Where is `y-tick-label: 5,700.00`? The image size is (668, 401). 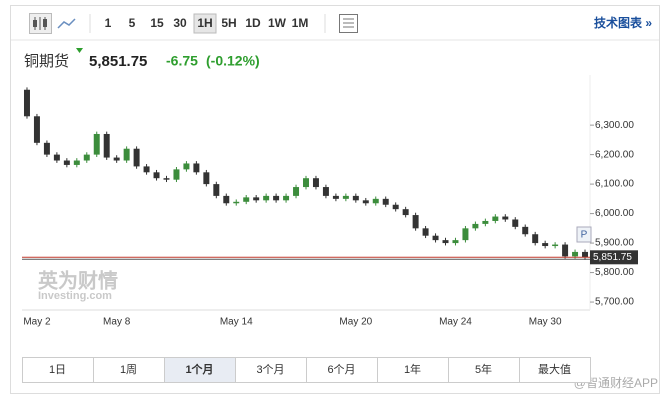 y-tick-label: 5,700.00 is located at coordinates (614, 302).